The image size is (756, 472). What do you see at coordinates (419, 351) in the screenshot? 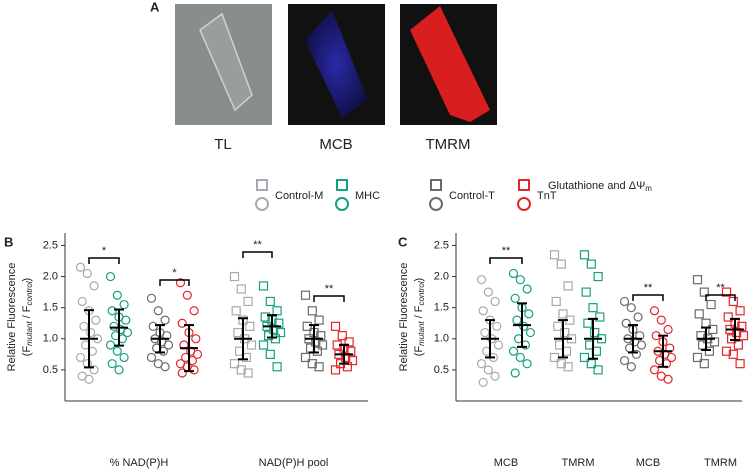
I see `y-axis-label-part: (F` at bounding box center [419, 351].